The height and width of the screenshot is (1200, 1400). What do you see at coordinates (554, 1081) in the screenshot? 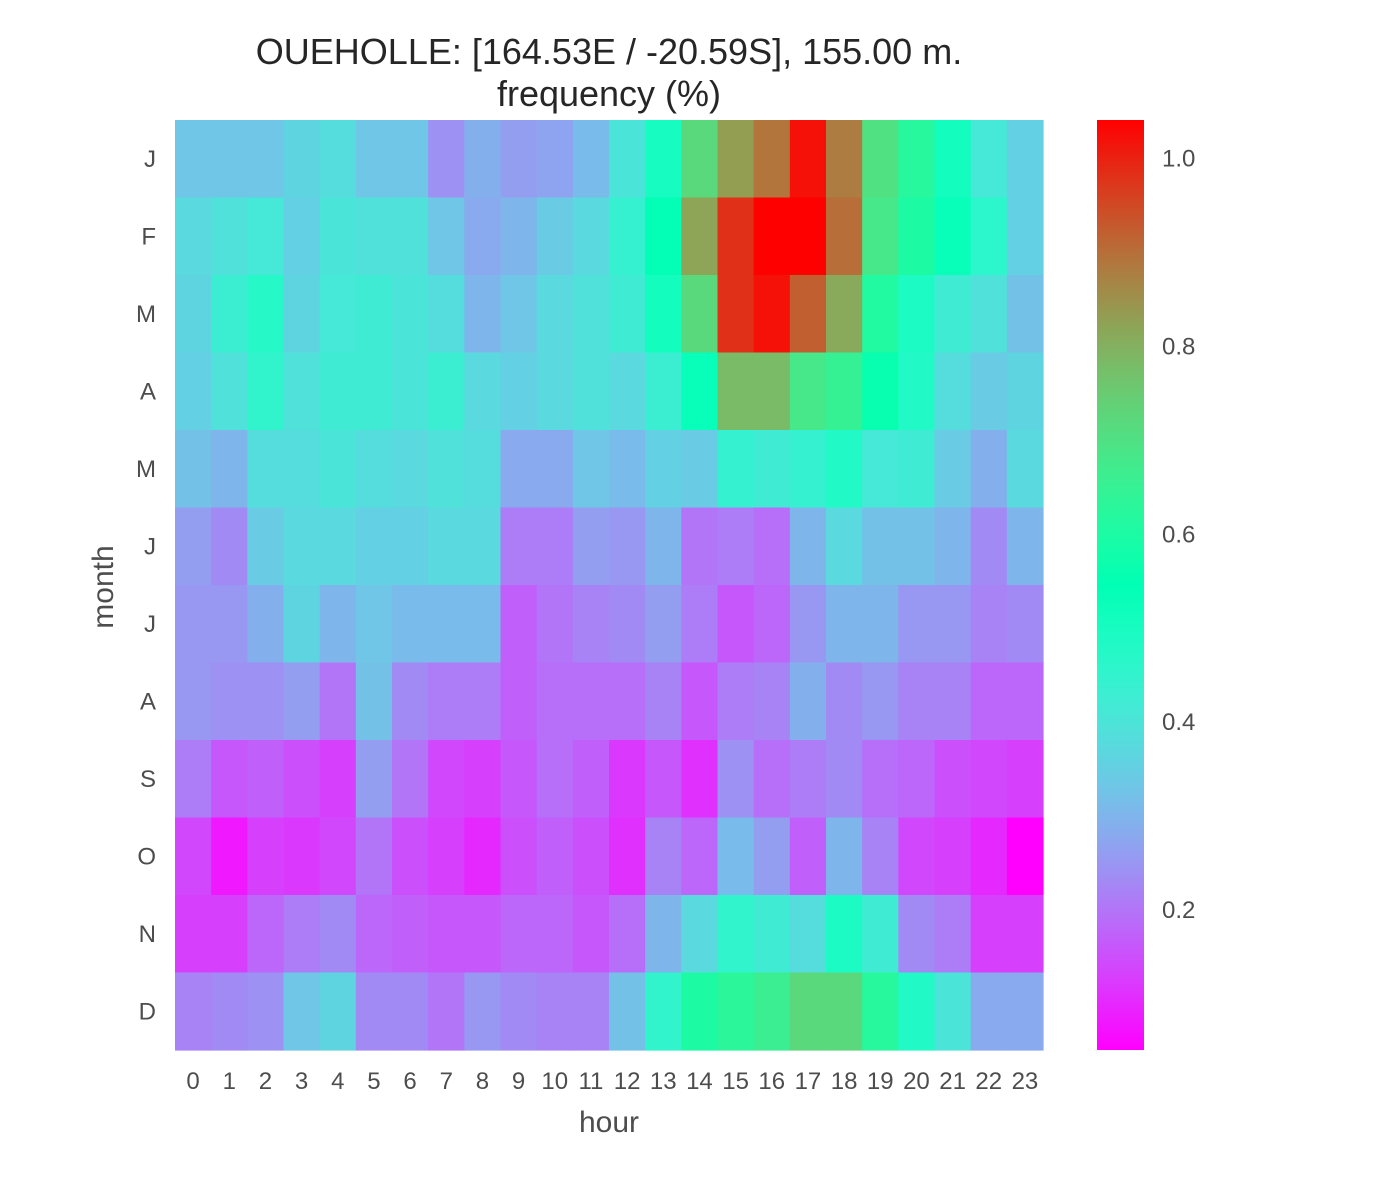
I see `x-tick-label: 10` at bounding box center [554, 1081].